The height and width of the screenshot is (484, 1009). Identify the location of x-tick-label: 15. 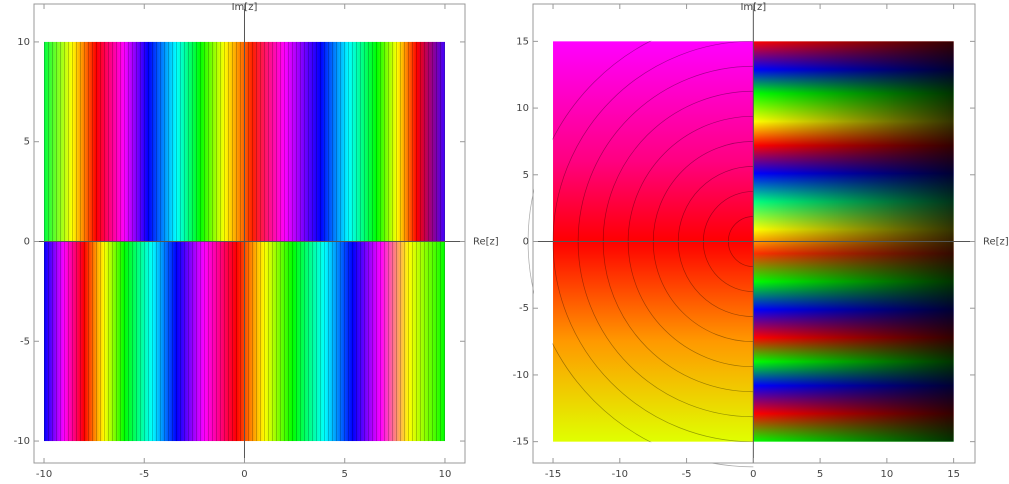
(953, 474).